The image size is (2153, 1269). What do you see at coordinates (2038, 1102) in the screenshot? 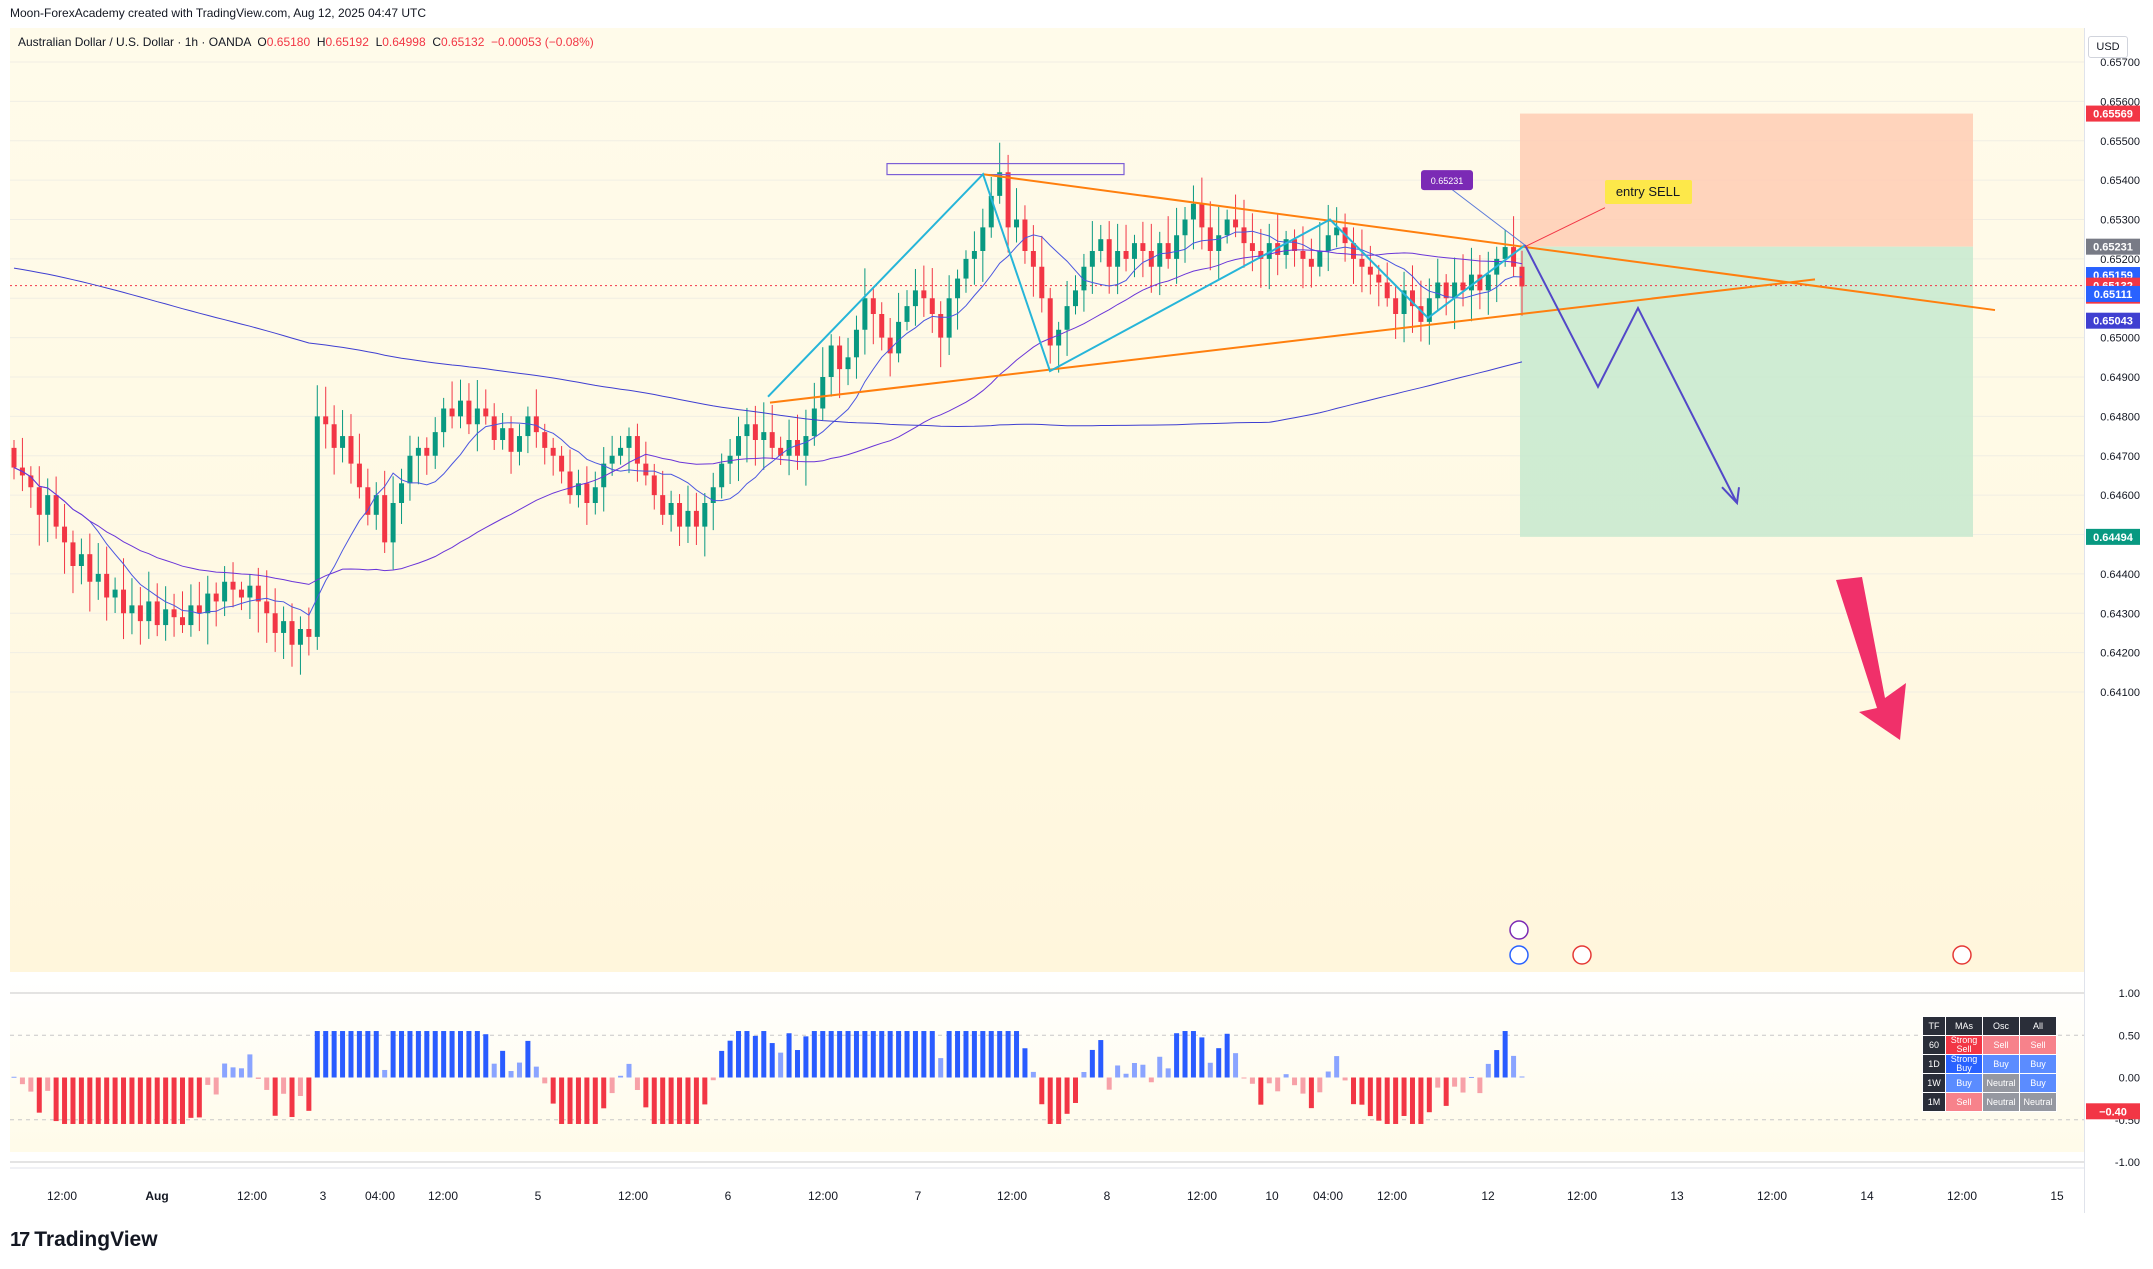
I see `ratings-cell: Neutral` at bounding box center [2038, 1102].